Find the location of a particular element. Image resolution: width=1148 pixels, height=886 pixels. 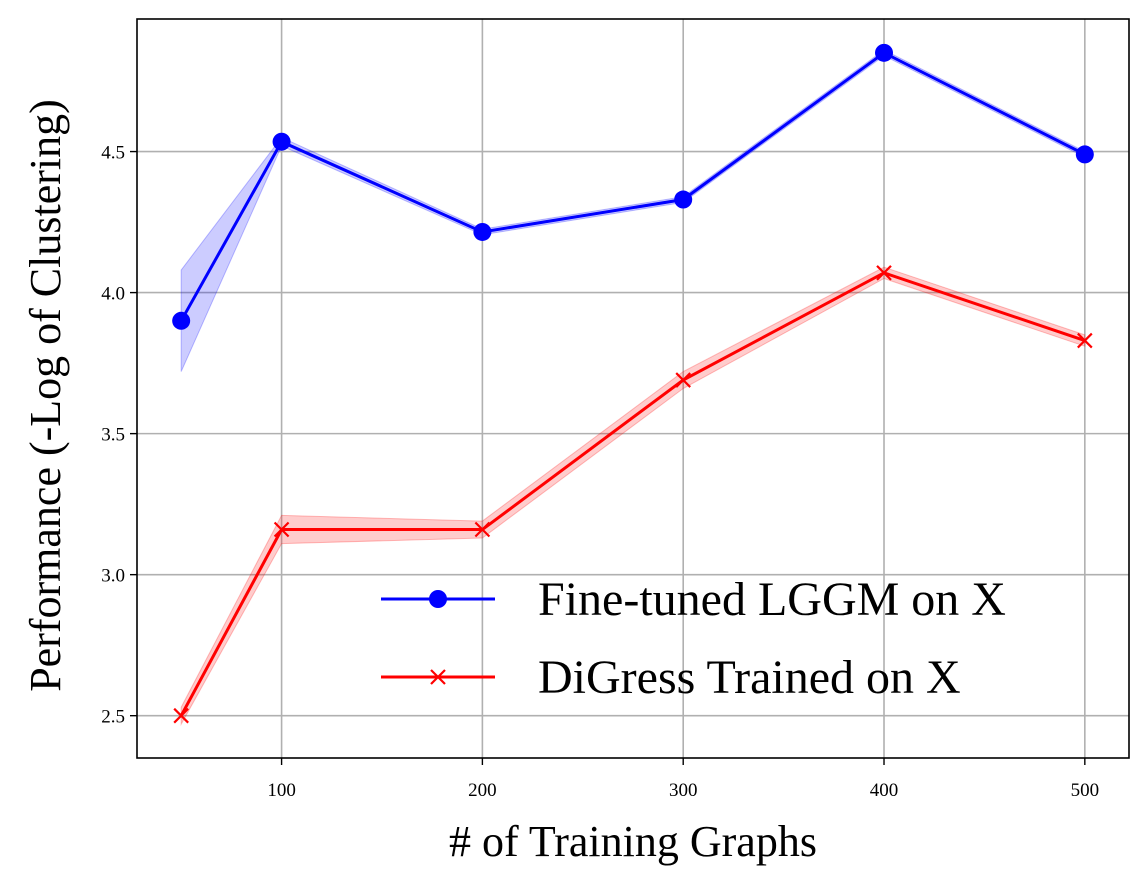

legend-item-digress: DiGress Trained on X is located at coordinates (671, 677).